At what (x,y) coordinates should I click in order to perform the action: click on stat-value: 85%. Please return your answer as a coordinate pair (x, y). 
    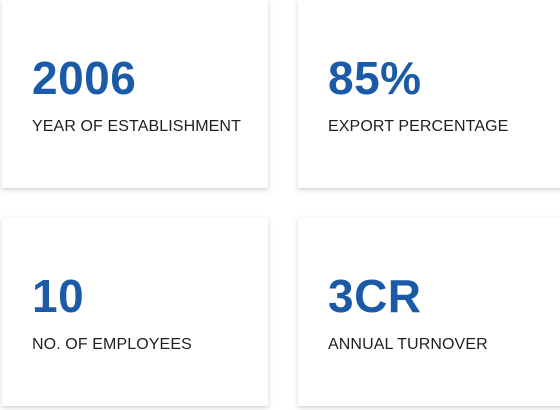
    Looking at the image, I should click on (375, 78).